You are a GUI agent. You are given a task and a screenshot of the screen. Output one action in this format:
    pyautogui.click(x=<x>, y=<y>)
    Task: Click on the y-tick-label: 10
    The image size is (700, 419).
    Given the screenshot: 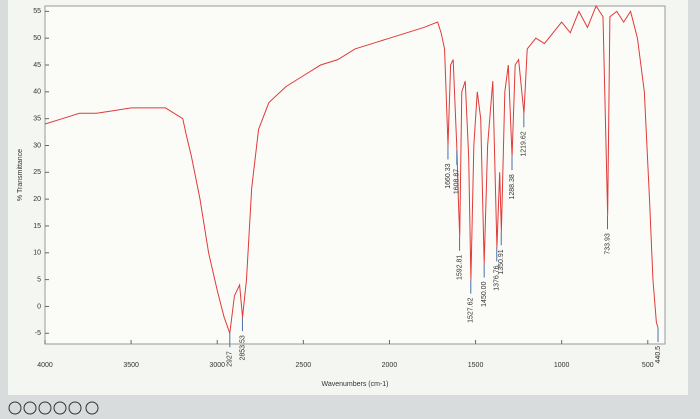 What is the action you would take?
    pyautogui.click(x=37, y=253)
    